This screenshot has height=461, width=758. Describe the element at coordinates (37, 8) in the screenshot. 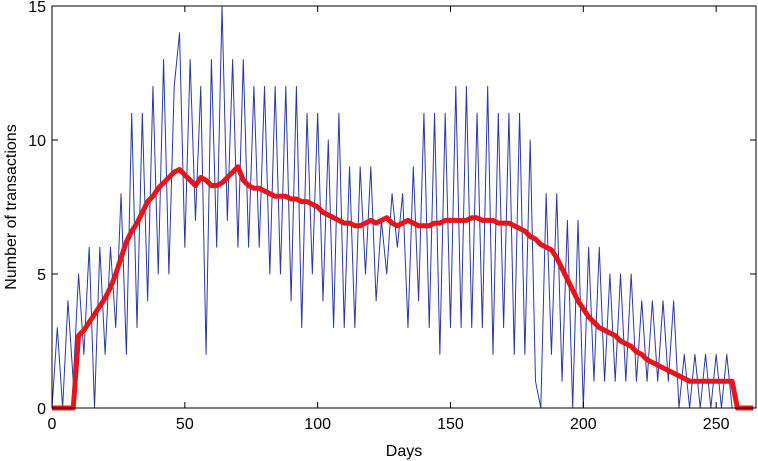

I see `y-tick-label: 15` at that location.